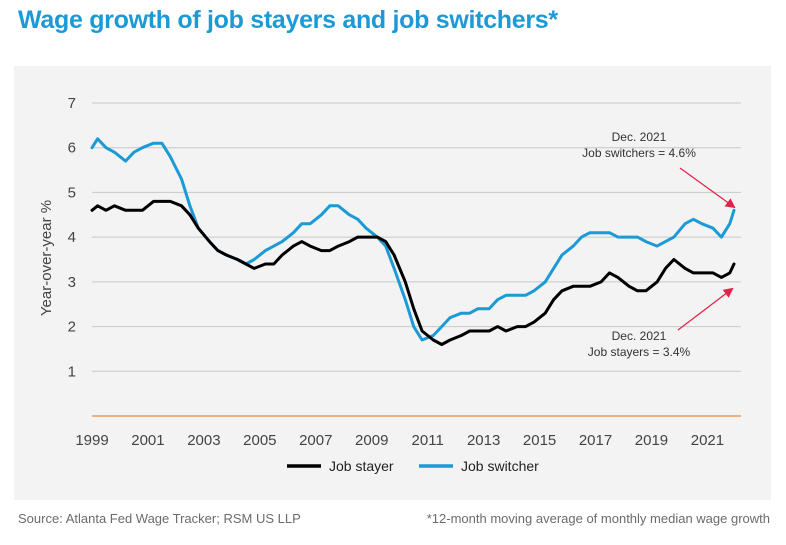  Describe the element at coordinates (707, 440) in the screenshot. I see `x-tick-label: 2021` at that location.